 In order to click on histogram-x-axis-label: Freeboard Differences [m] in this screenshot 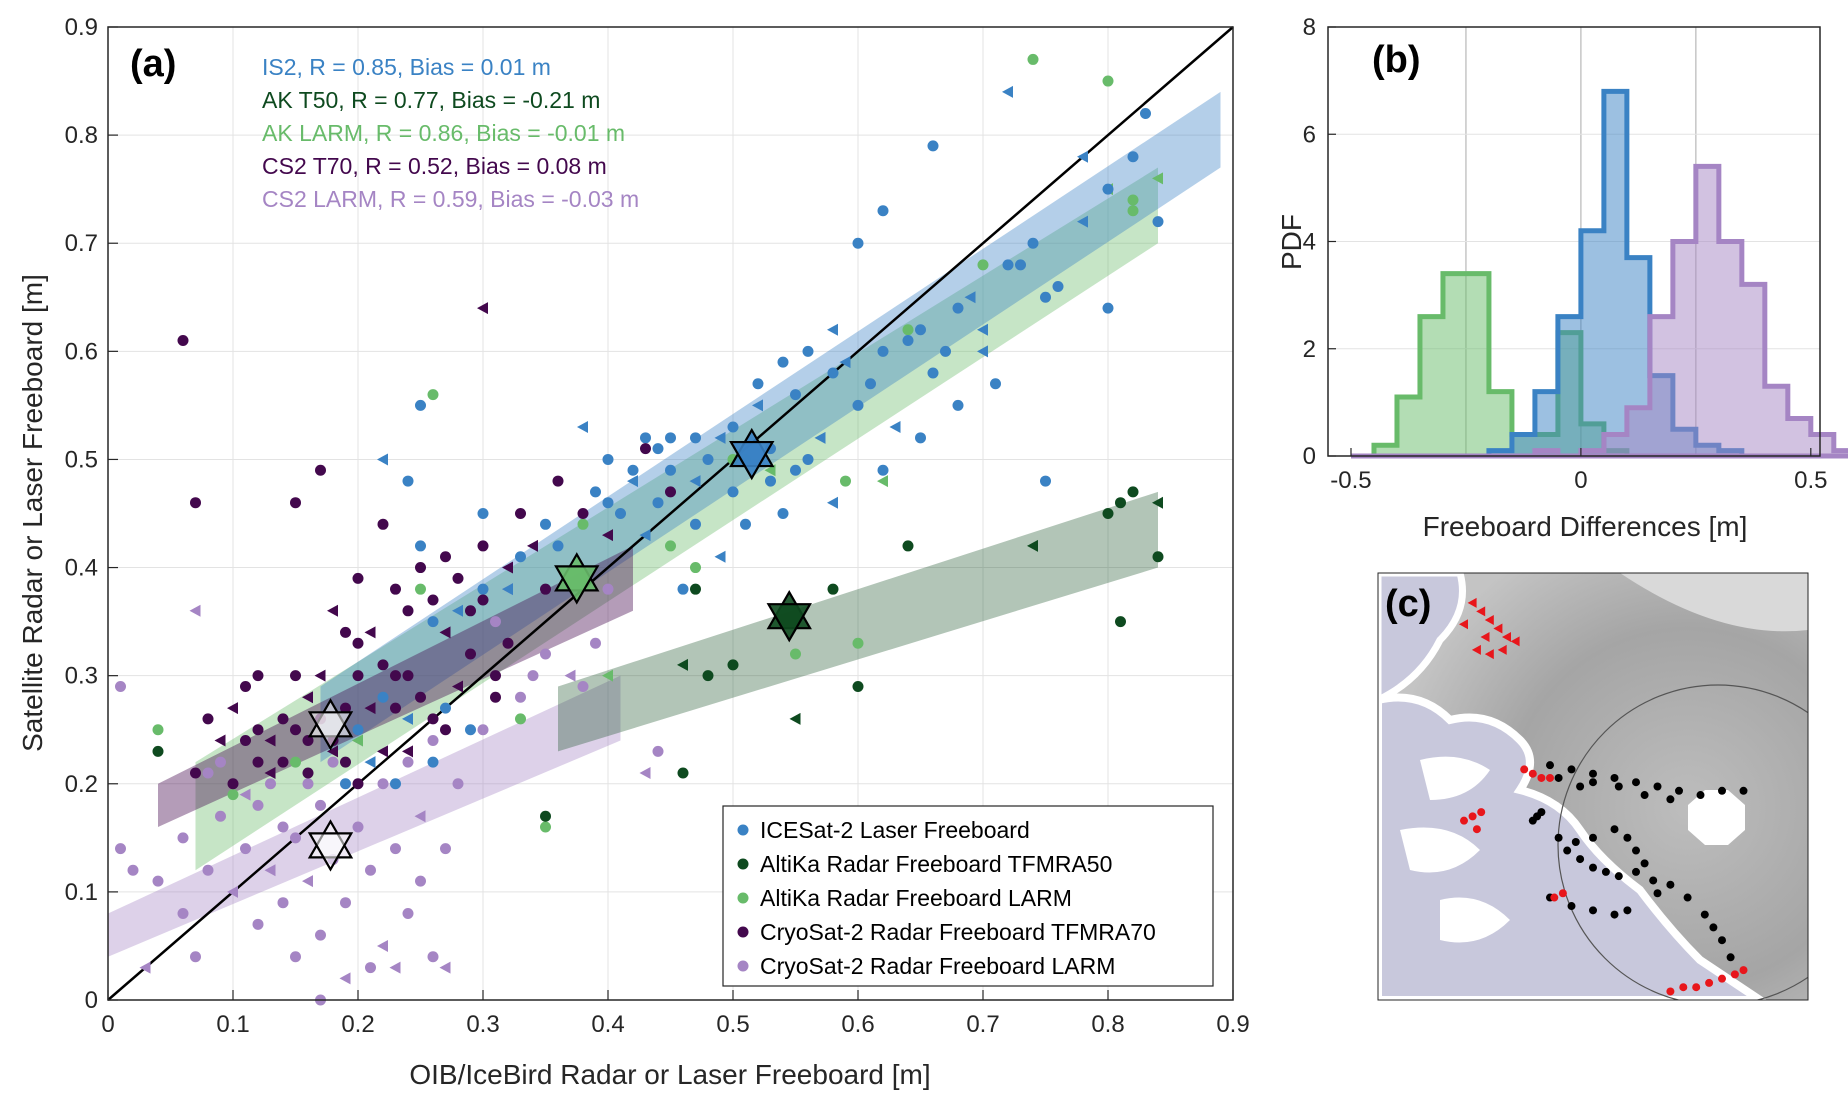, I will do `click(1585, 526)`.